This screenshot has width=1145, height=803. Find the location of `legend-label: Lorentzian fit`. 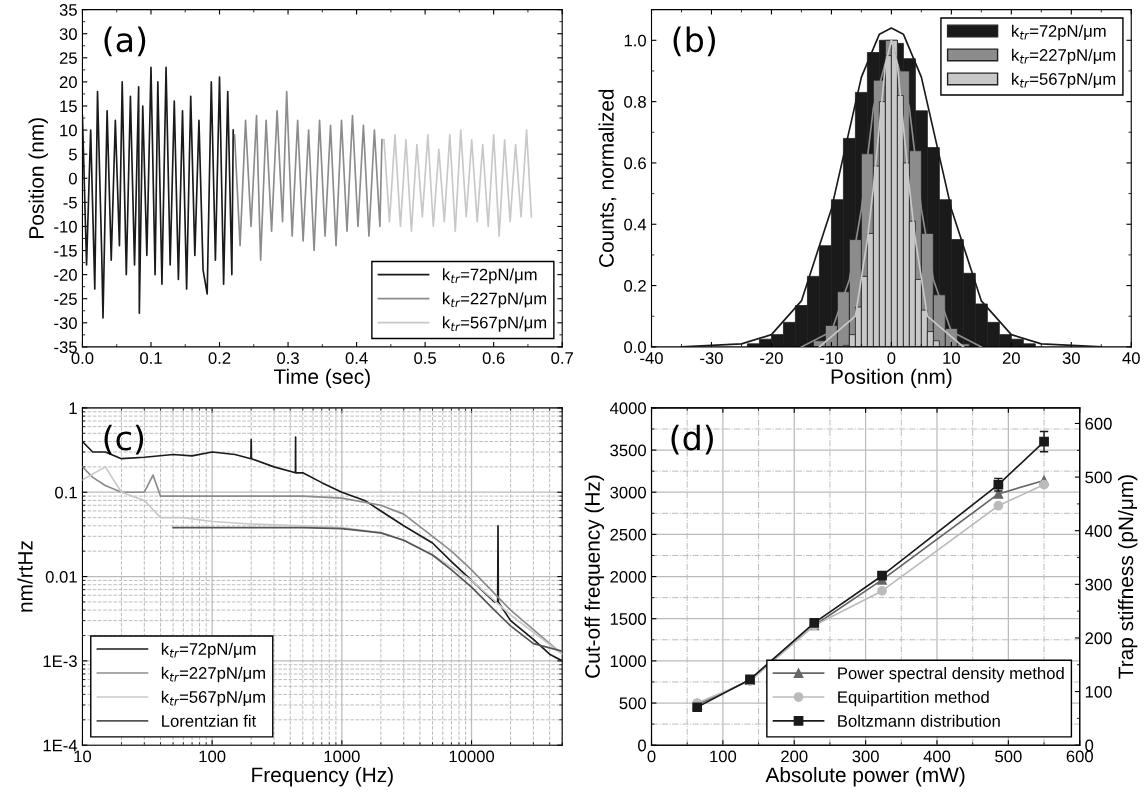

legend-label: Lorentzian fit is located at coordinates (209, 720).